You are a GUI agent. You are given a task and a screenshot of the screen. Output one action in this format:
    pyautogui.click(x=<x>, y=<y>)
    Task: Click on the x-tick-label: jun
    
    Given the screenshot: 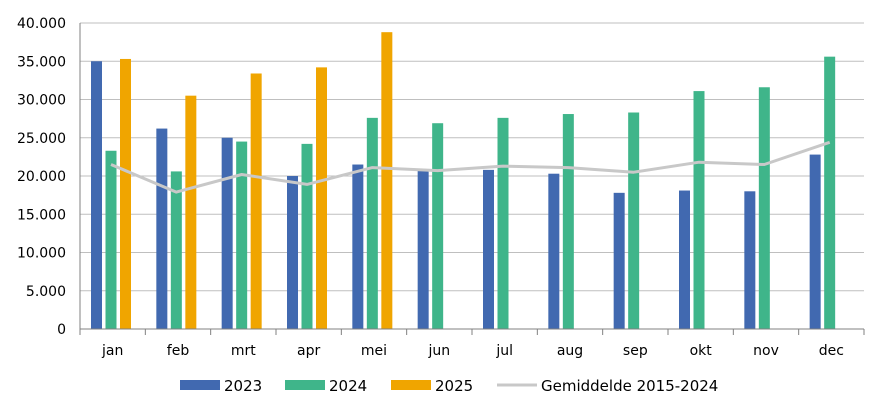 What is the action you would take?
    pyautogui.click(x=439, y=351)
    